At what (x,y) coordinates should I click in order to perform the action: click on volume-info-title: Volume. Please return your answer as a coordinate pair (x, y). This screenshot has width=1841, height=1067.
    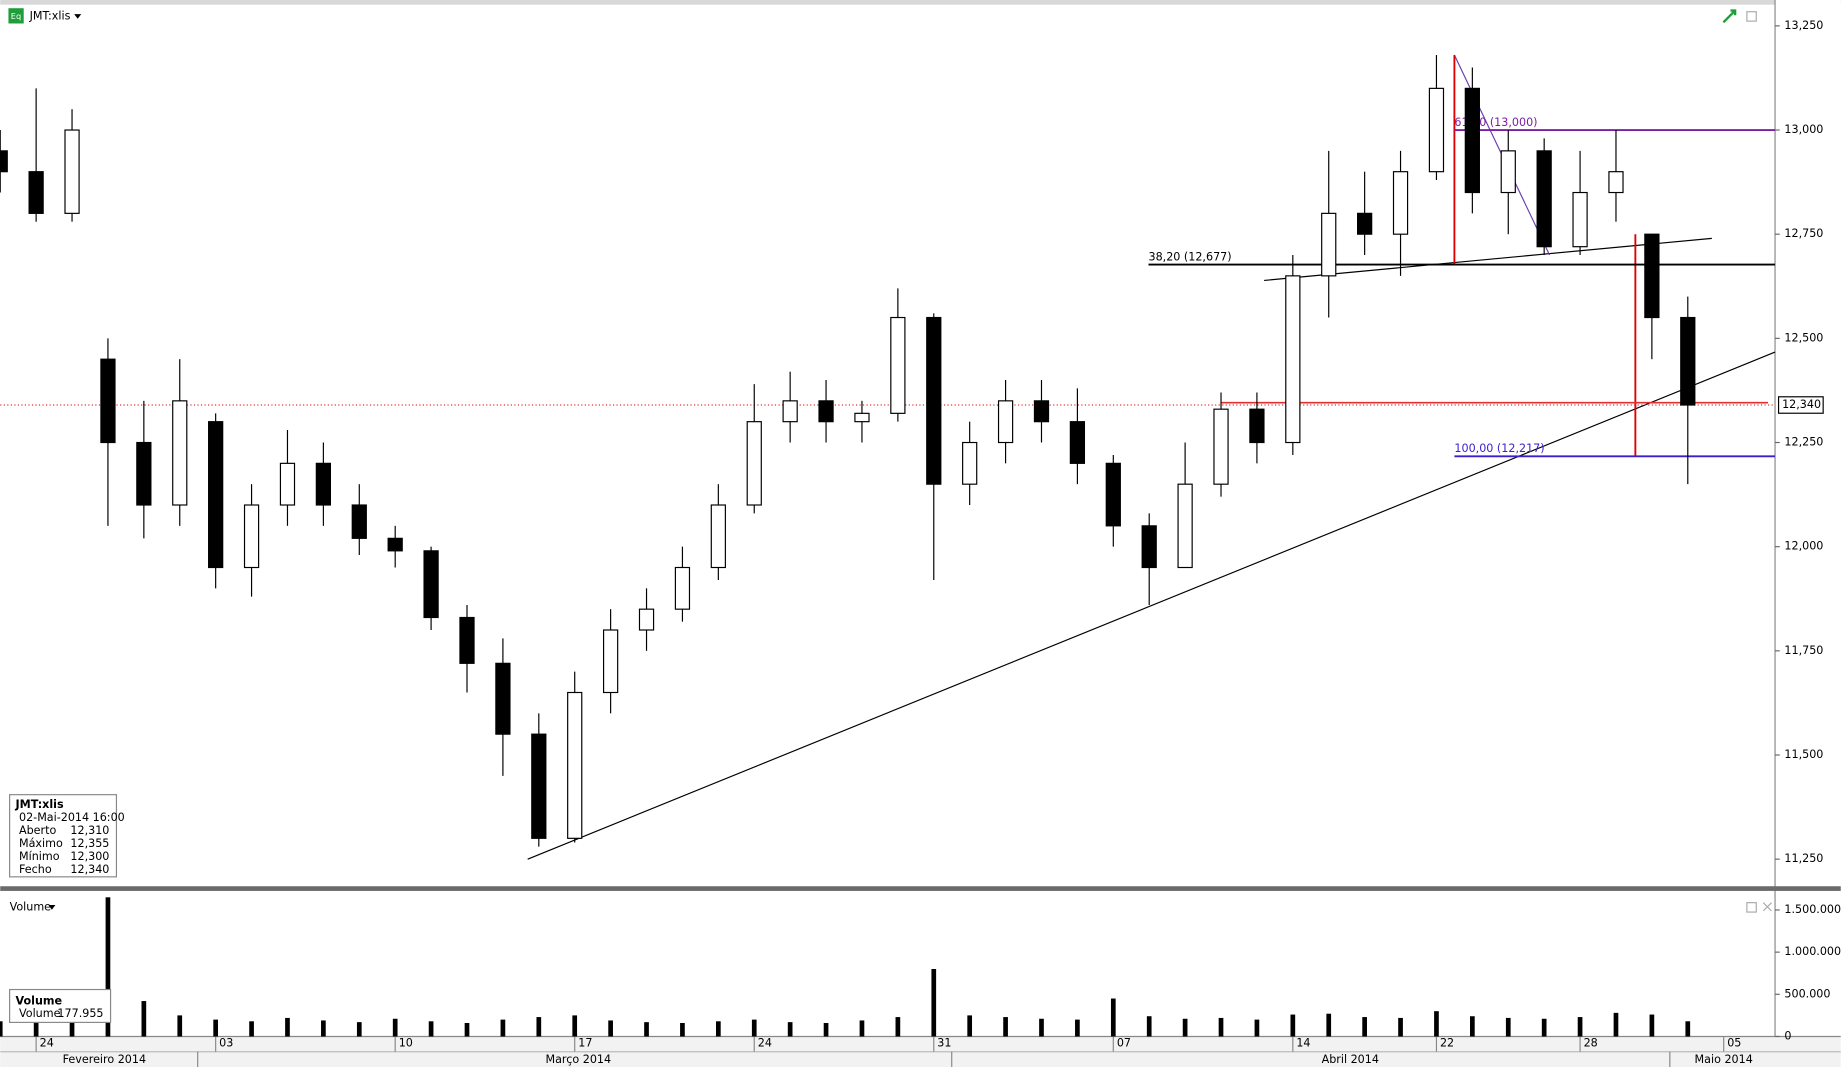
    Looking at the image, I should click on (38, 1000).